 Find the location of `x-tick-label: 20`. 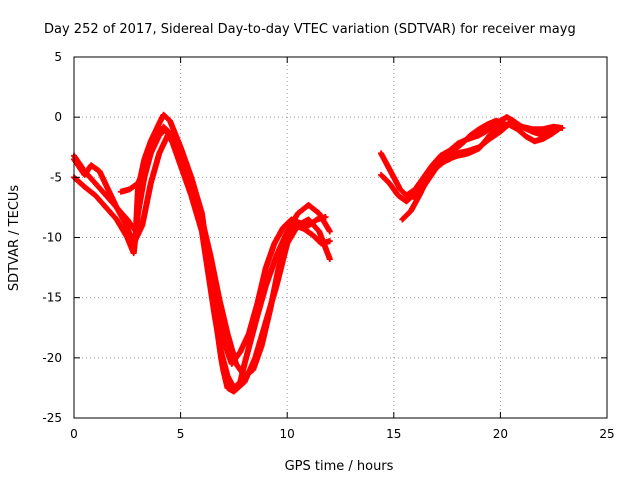

x-tick-label: 20 is located at coordinates (500, 434).